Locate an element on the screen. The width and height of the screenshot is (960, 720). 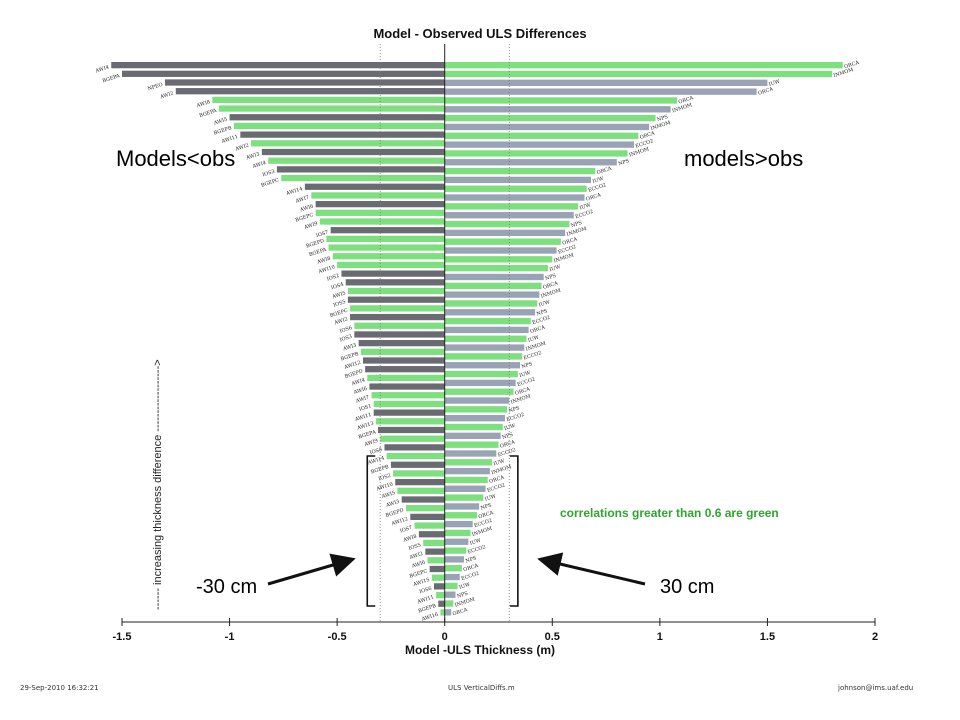
bar-label-pos-30: ORCA is located at coordinates (537, 329).